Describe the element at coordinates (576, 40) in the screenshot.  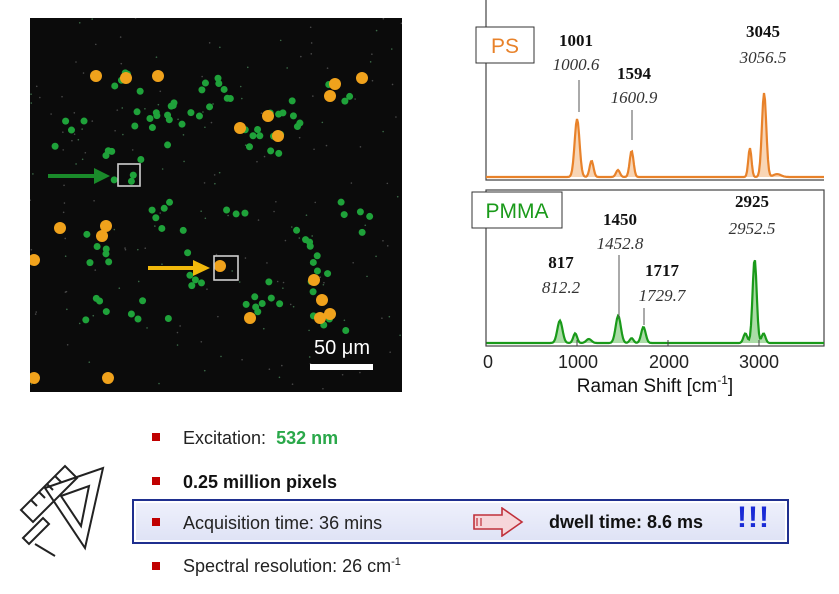
I see `ps-peak-1-ref: 1001` at that location.